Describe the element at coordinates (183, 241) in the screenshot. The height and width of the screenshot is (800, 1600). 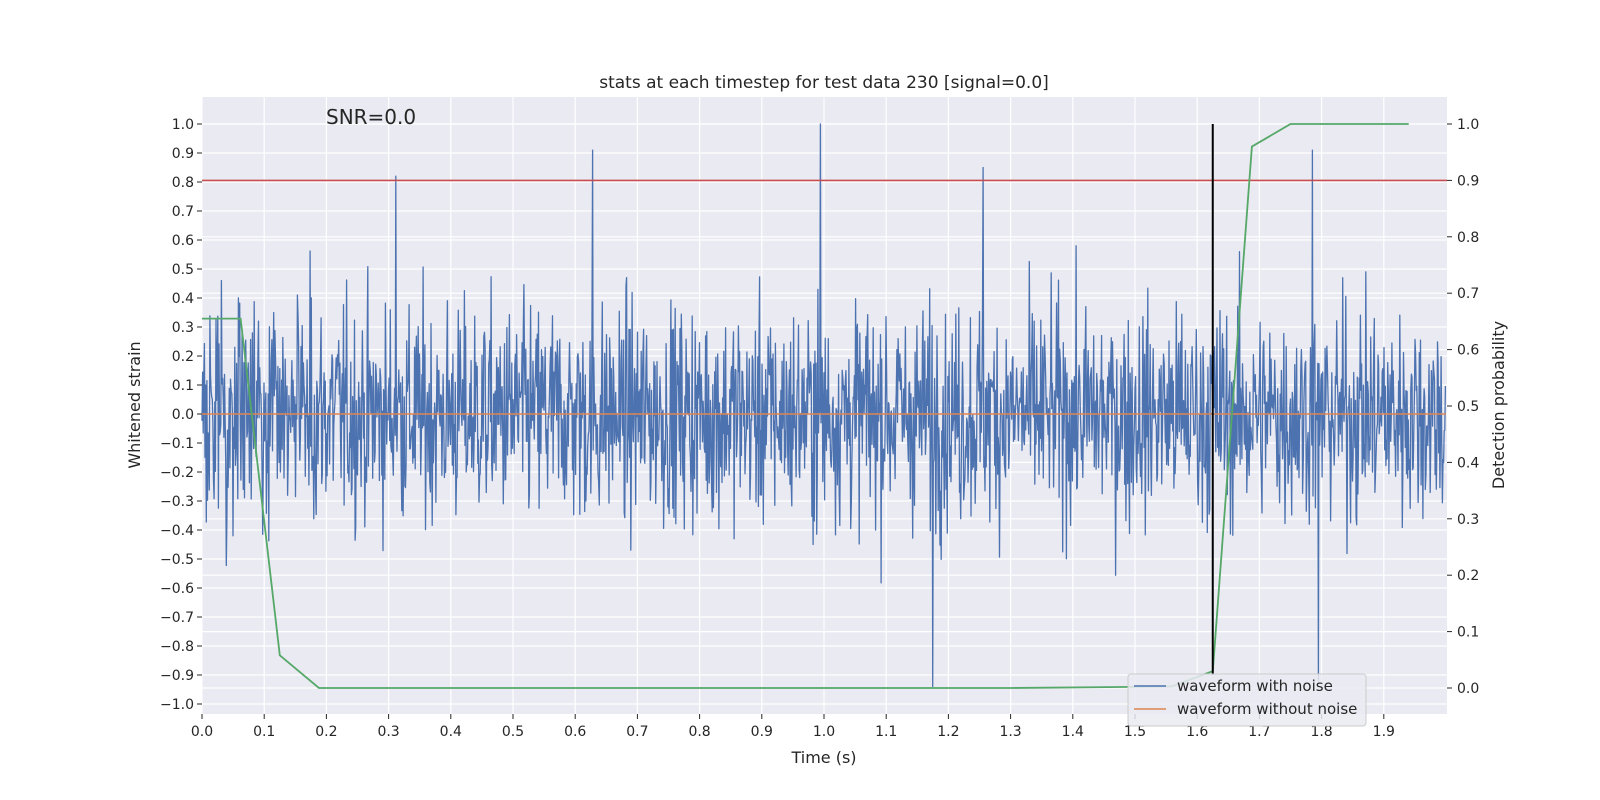
I see `y-tick-label: 0.6` at that location.